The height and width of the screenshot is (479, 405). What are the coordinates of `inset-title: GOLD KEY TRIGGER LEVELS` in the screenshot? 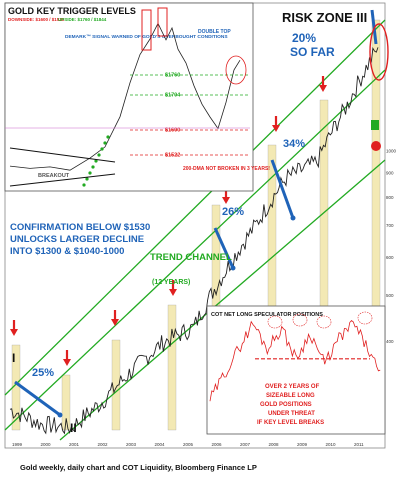 It's located at (72, 11).